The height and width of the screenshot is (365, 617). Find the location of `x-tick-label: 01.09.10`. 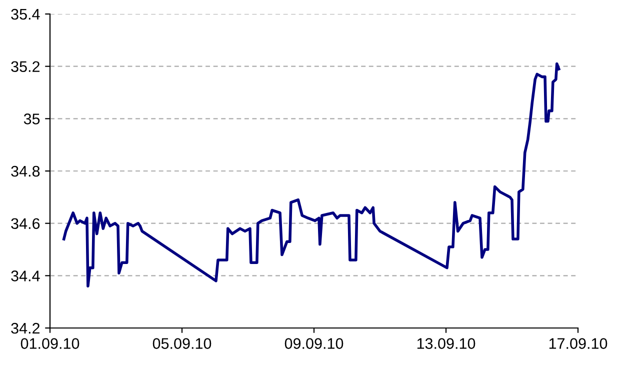

x-tick-label: 01.09.10 is located at coordinates (50, 343).